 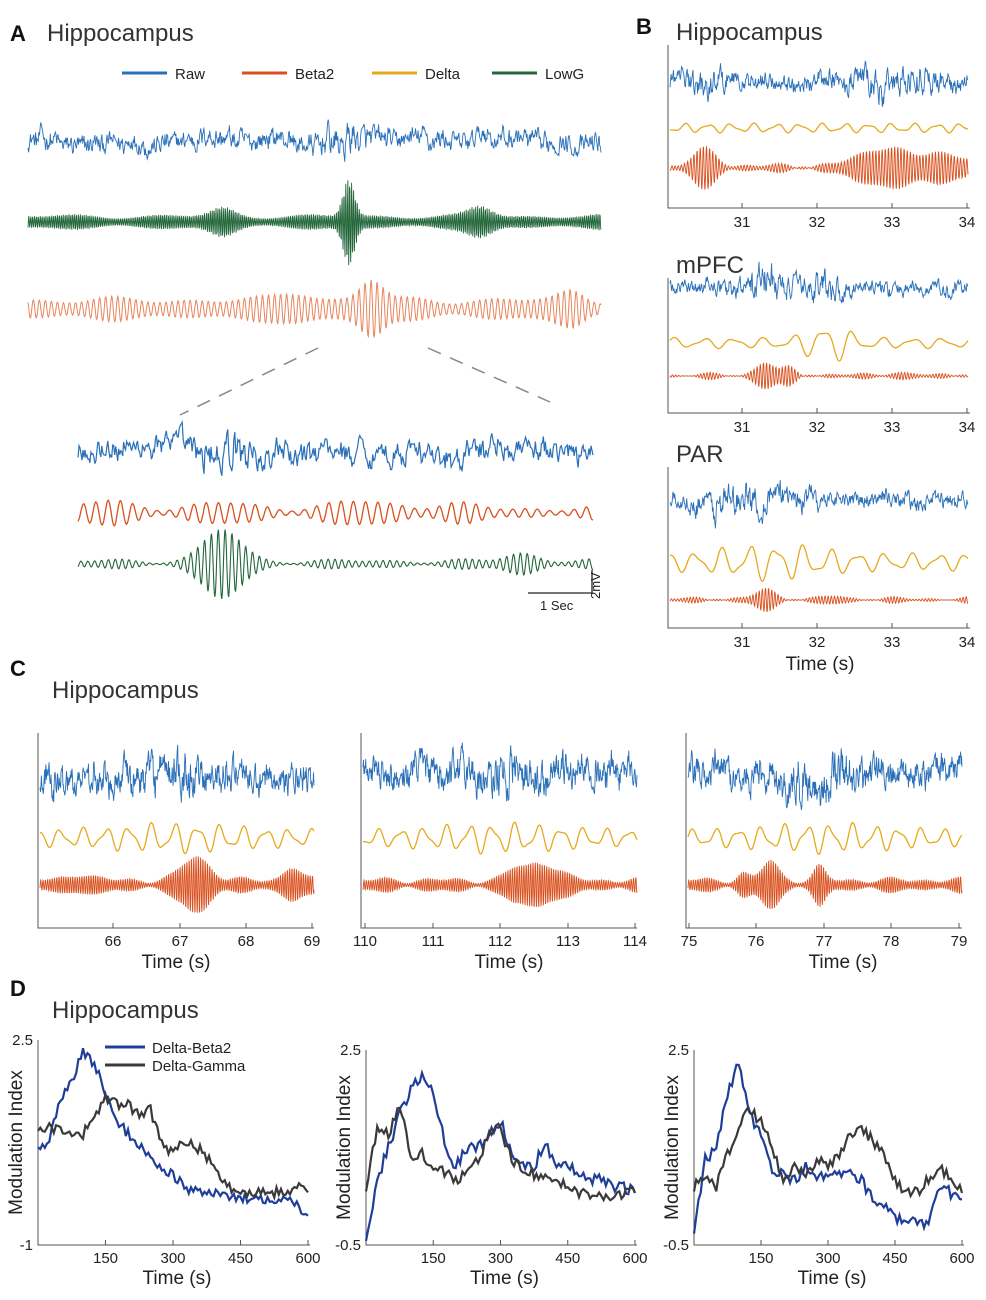 What do you see at coordinates (176, 962) in the screenshot?
I see `panel-c-1-xlabel: Time (s)` at bounding box center [176, 962].